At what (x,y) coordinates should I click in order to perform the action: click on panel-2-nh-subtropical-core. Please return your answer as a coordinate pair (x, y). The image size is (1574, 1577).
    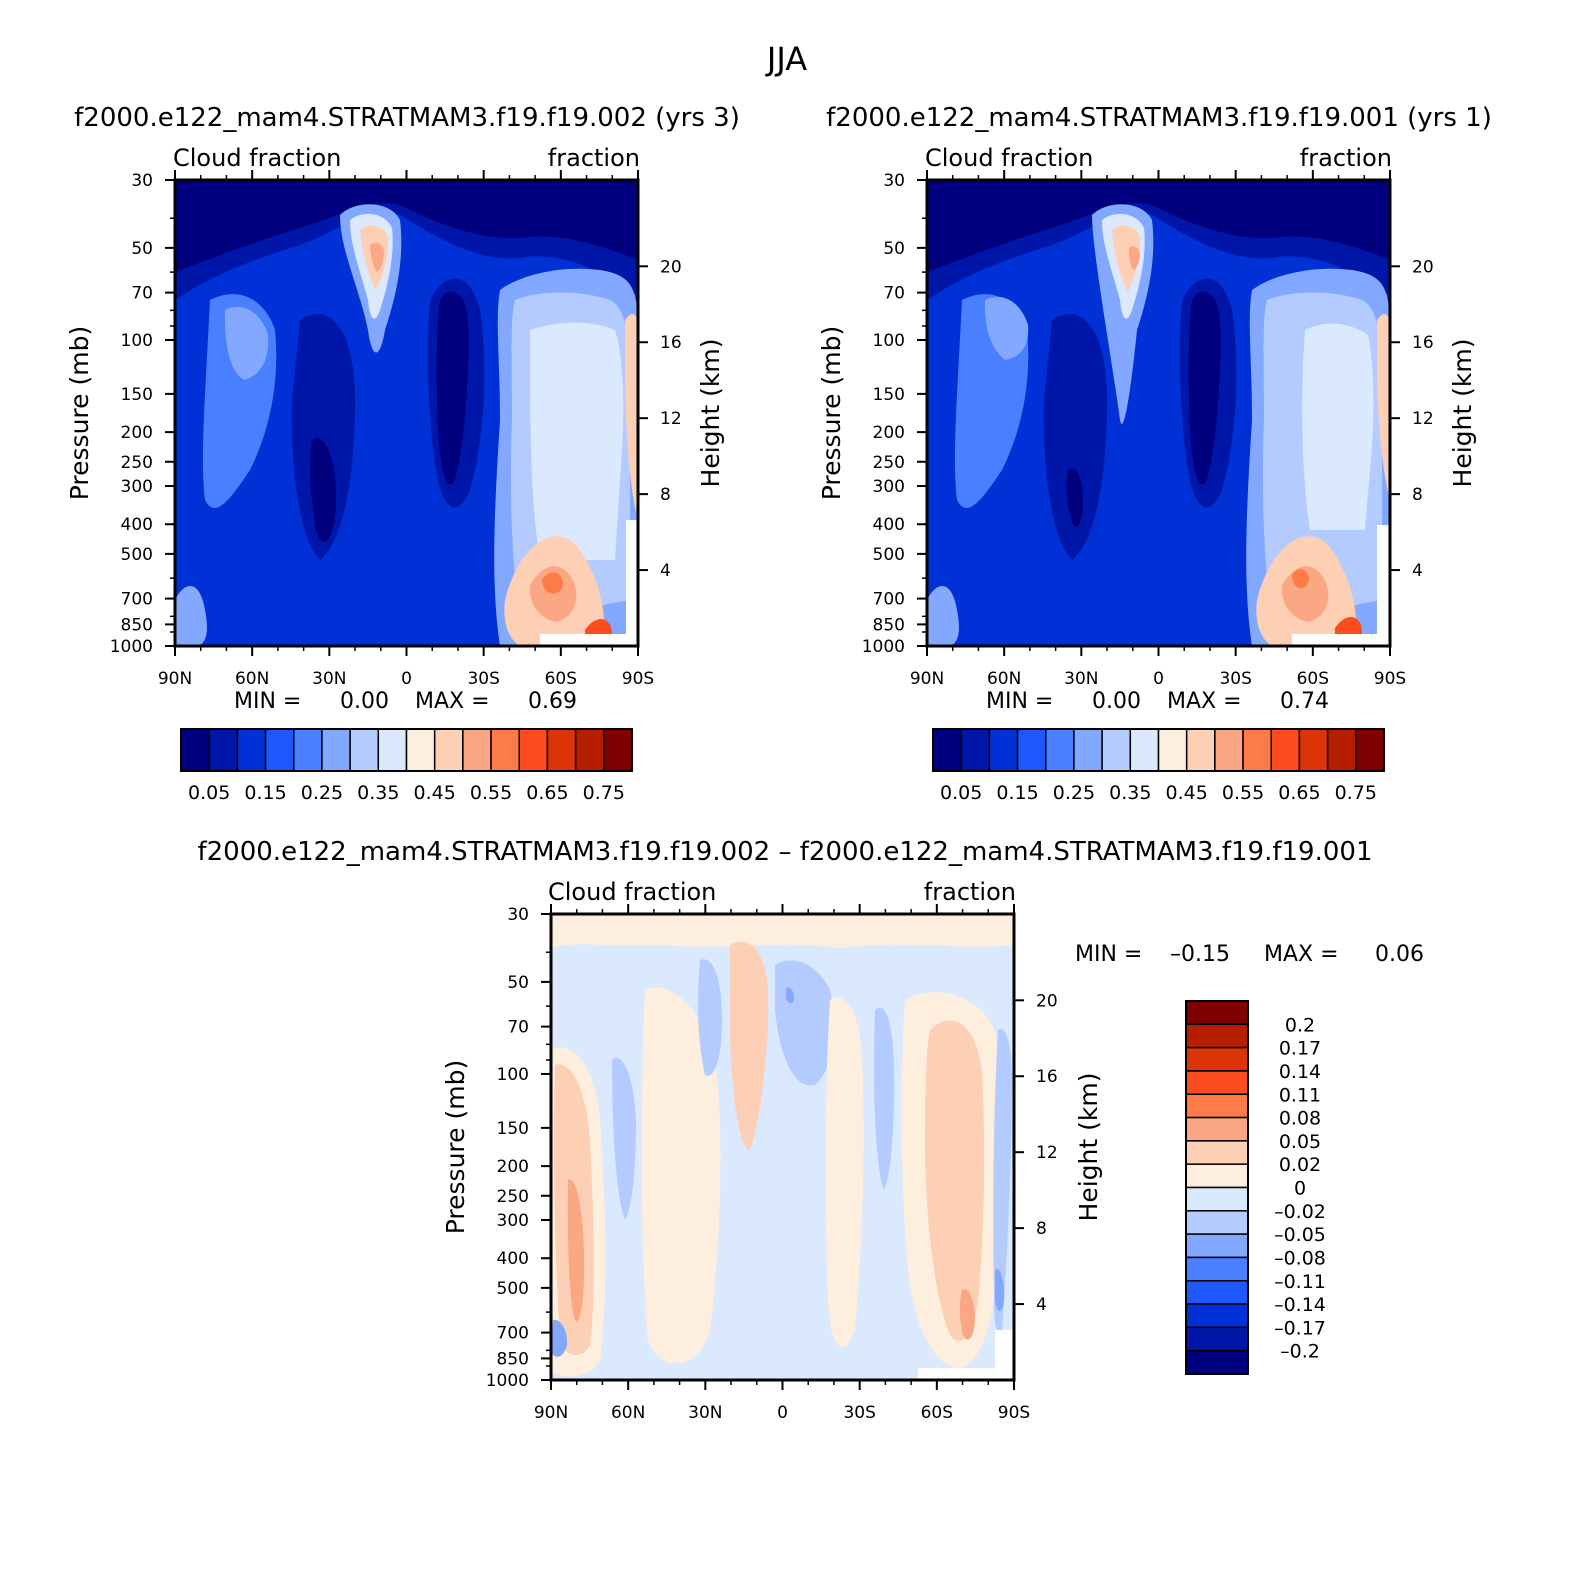
    Looking at the image, I should click on (1075, 497).